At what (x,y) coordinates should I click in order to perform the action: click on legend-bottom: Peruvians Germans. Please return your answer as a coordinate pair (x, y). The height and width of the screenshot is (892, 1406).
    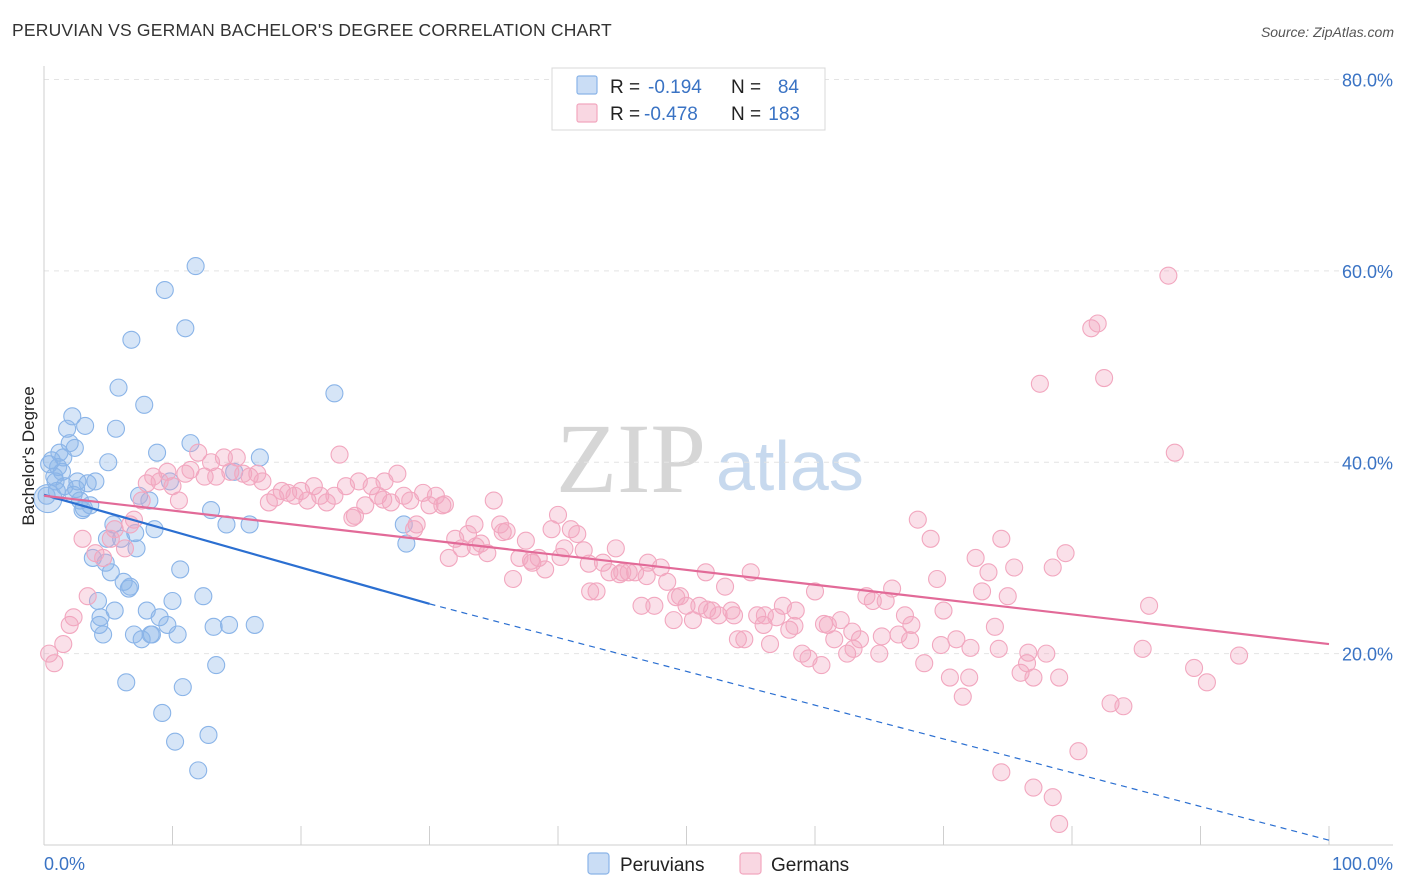
    Looking at the image, I should click on (718, 864).